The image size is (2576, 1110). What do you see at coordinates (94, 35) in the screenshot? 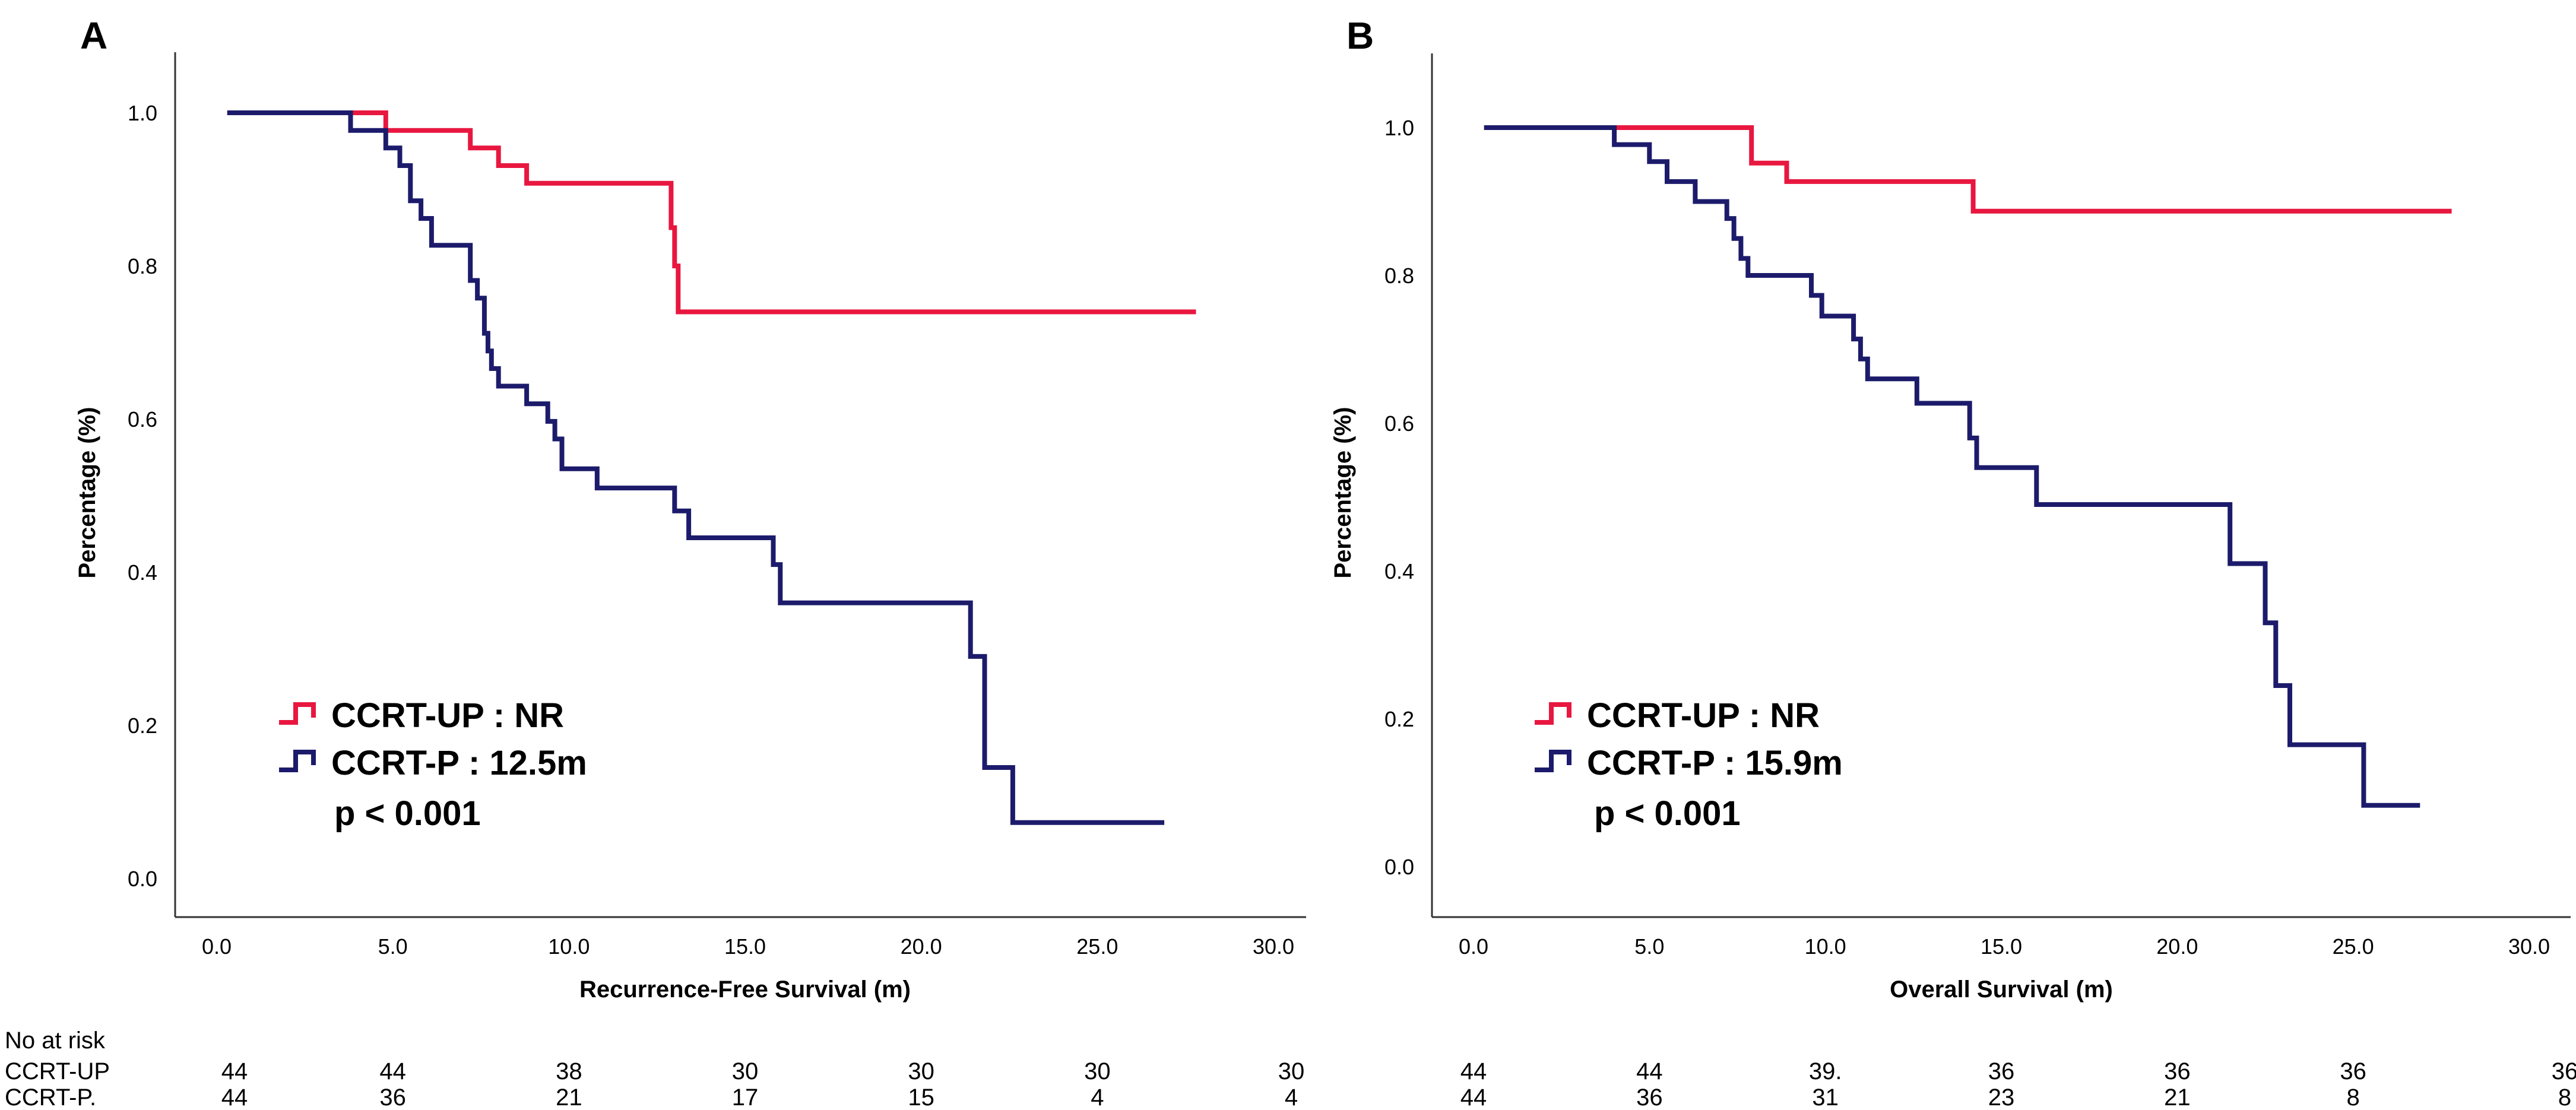
I see `panel-letter: A` at bounding box center [94, 35].